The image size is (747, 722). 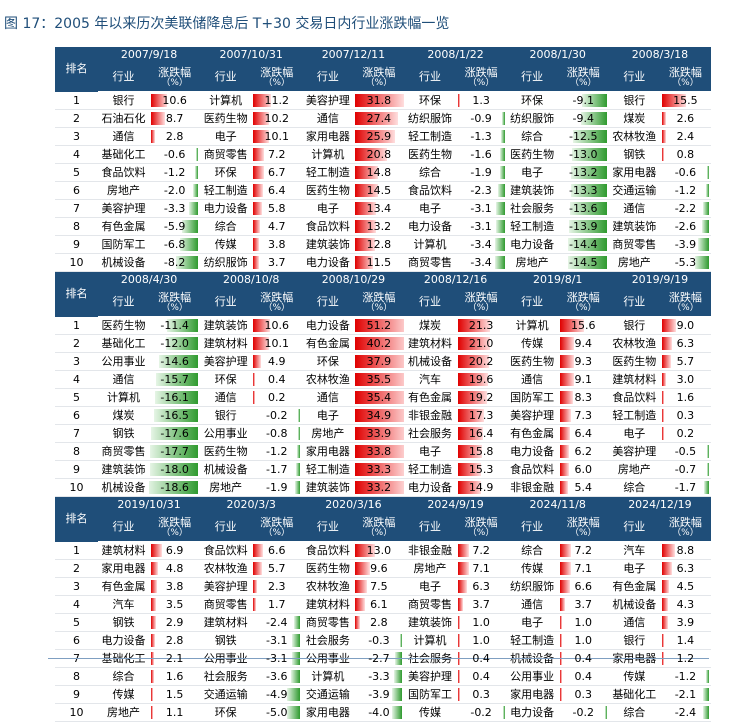 I want to click on change-cell: 4.8, so click(x=175, y=568).